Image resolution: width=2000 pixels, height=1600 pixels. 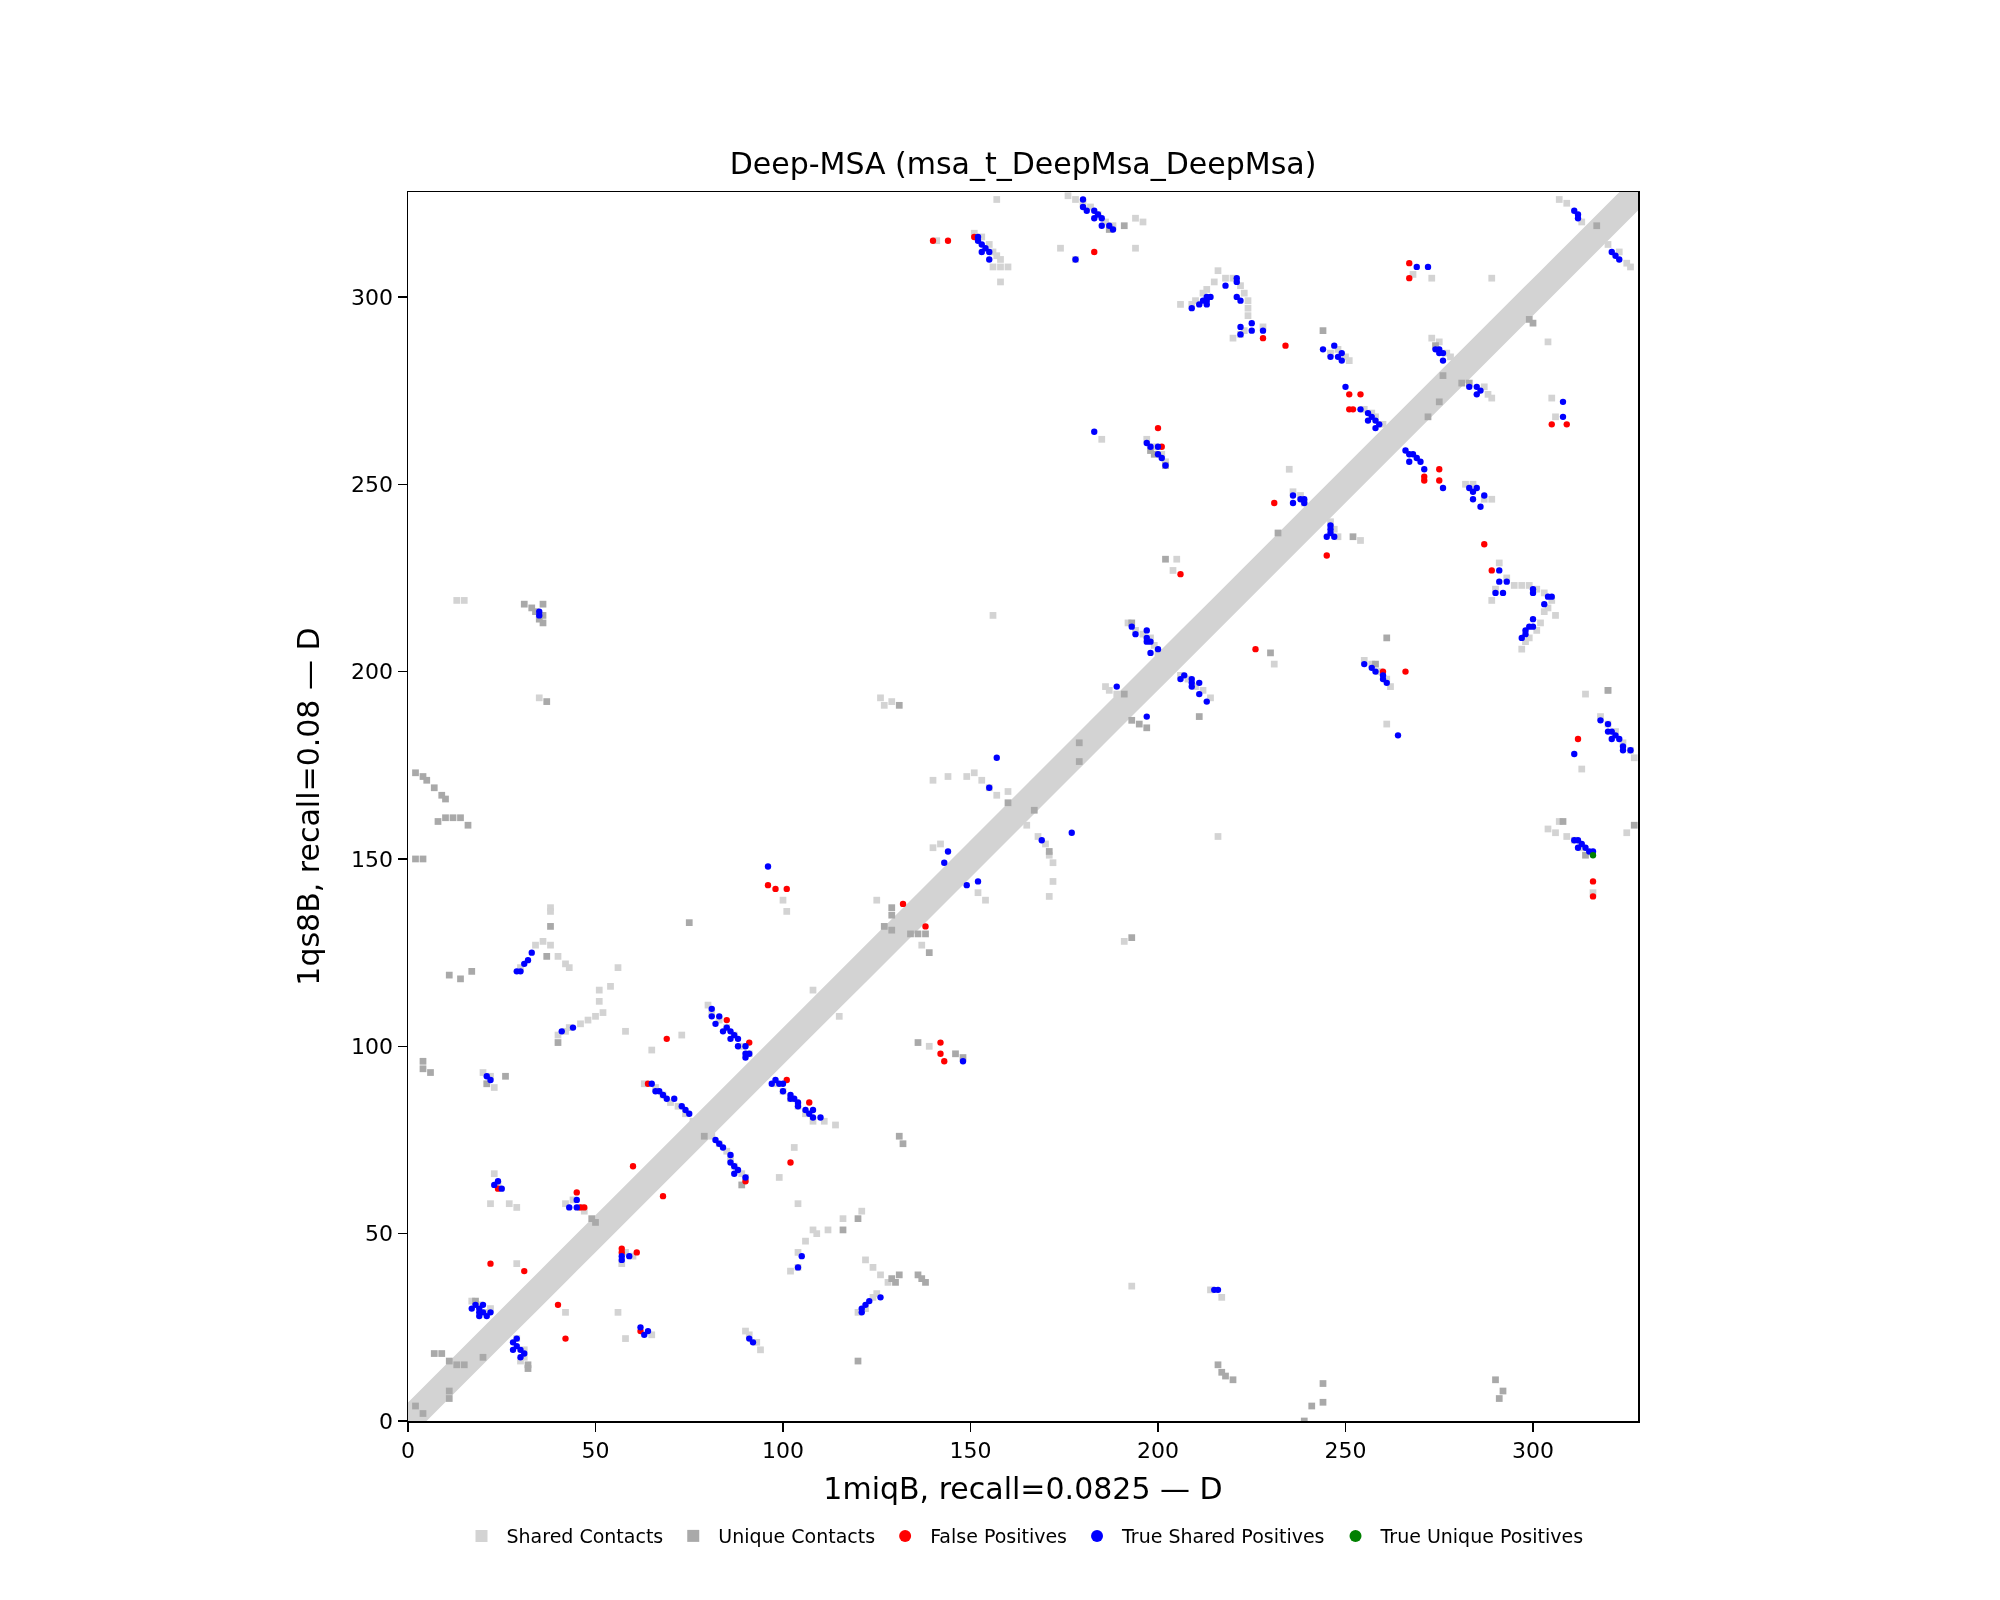 I want to click on x-tick-label: 250, so click(x=1345, y=1450).